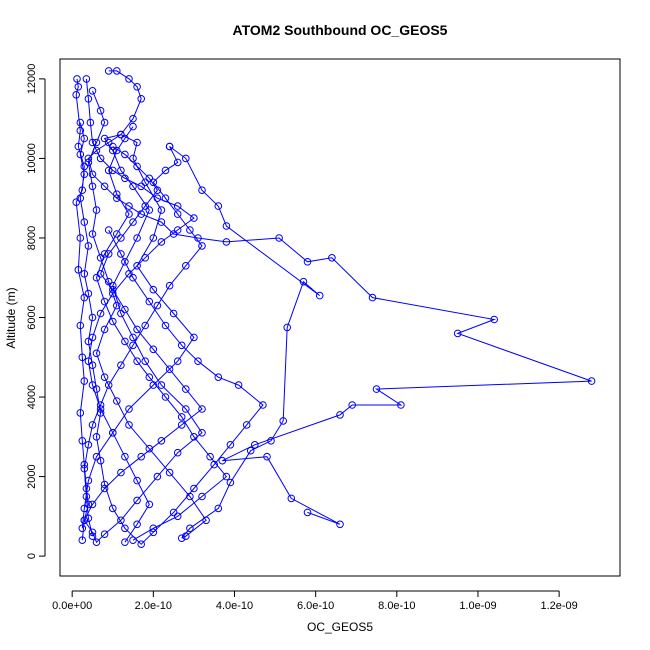  I want to click on y-axis-label: Altitude (m), so click(11, 317).